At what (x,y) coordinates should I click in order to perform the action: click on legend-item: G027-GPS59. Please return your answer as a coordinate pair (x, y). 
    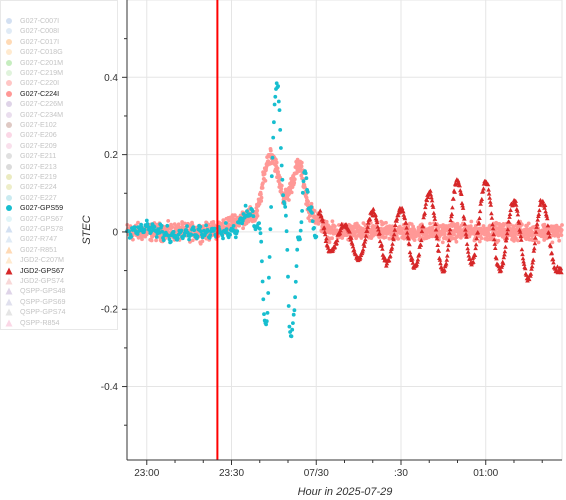
    Looking at the image, I should click on (33, 208).